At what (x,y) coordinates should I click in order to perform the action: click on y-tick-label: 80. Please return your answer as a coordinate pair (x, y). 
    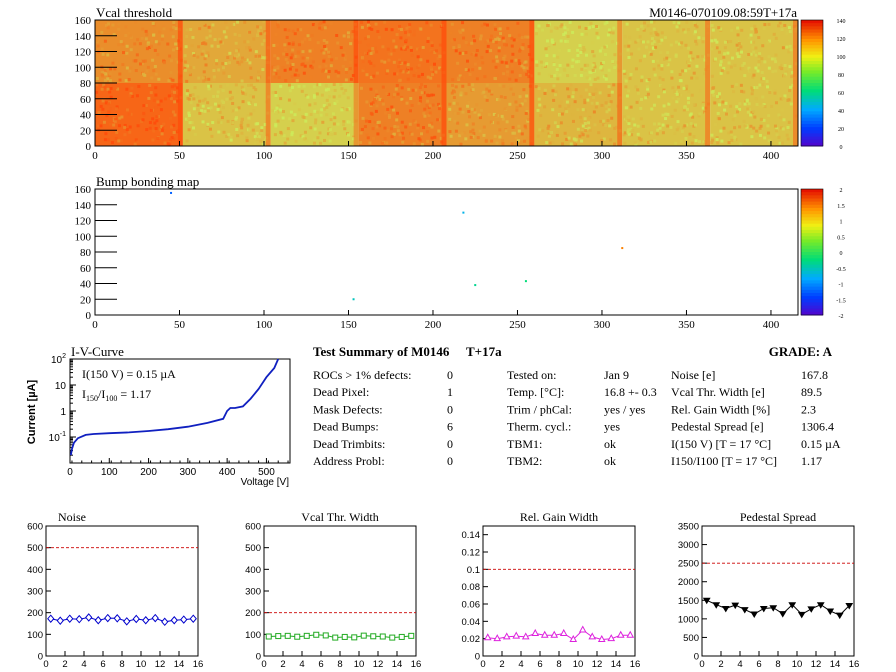
    Looking at the image, I should click on (86, 84).